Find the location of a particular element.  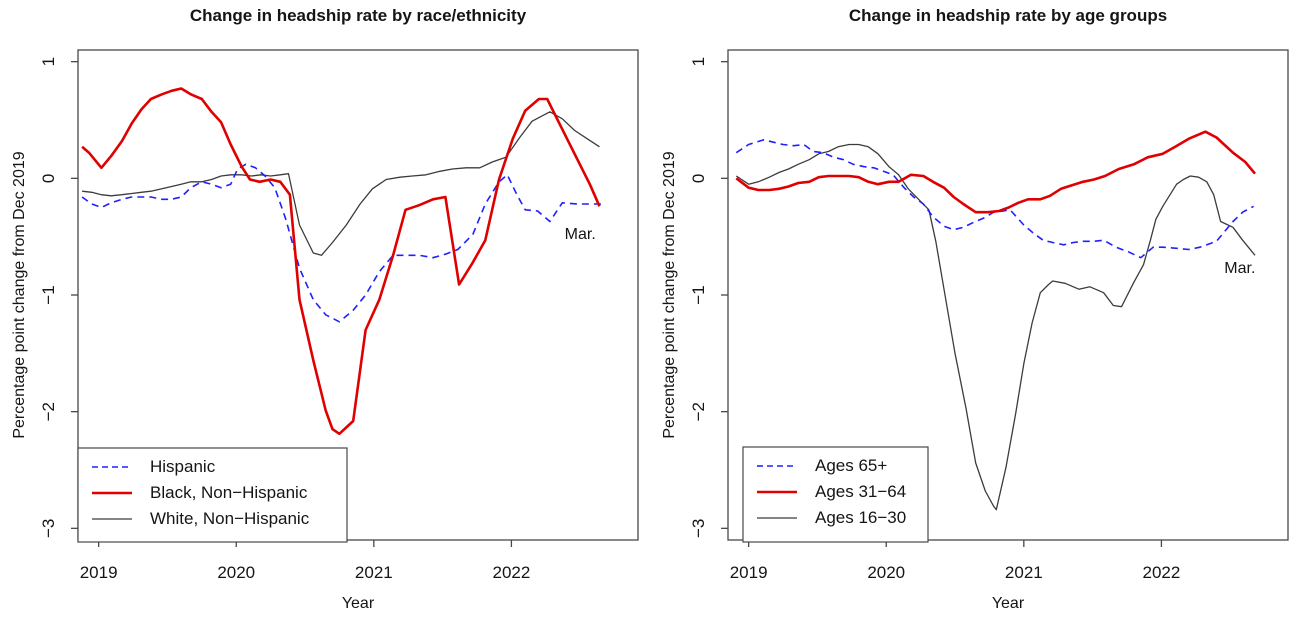

series-line-white-non-hispanic is located at coordinates (341, 183).